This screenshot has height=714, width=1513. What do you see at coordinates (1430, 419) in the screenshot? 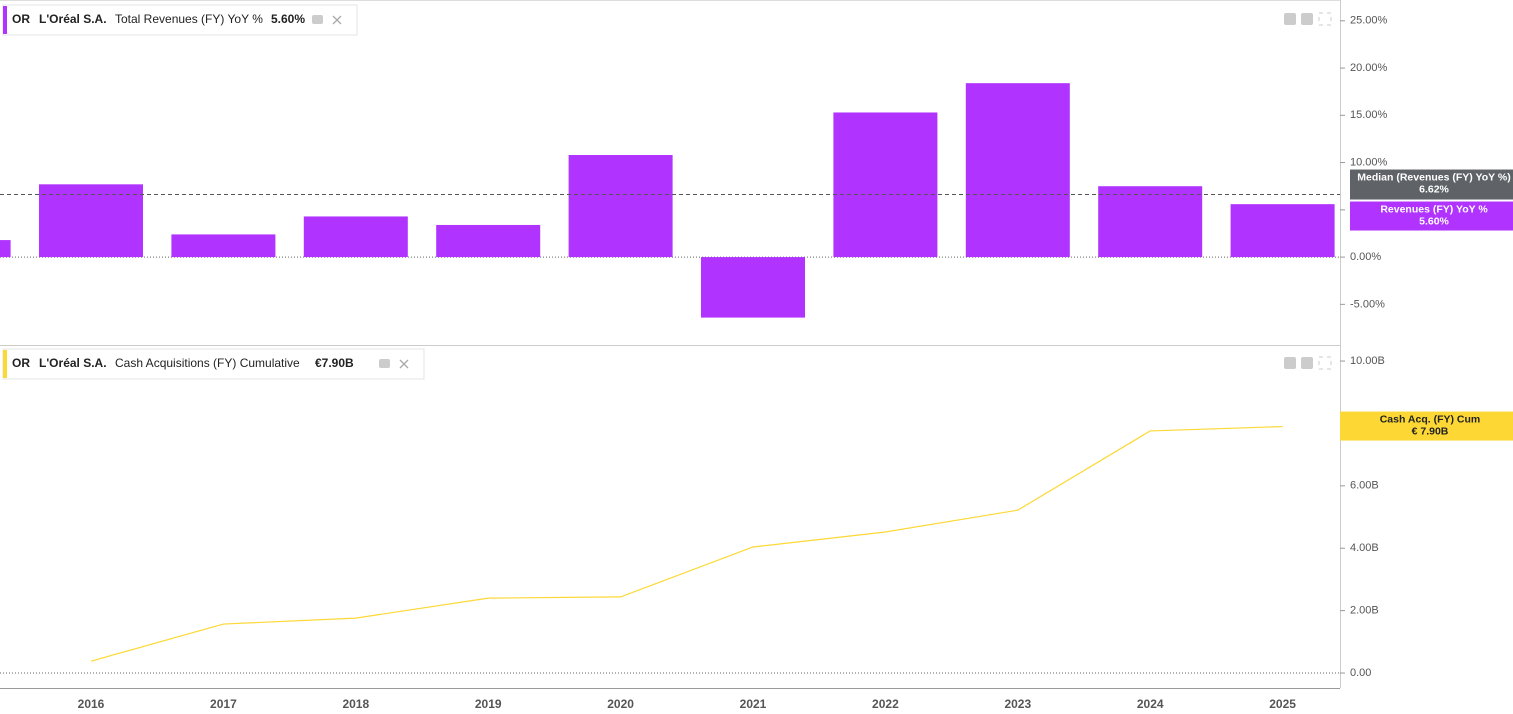
I see `value-tag-name: Cash Acq. (FY) Cum` at bounding box center [1430, 419].